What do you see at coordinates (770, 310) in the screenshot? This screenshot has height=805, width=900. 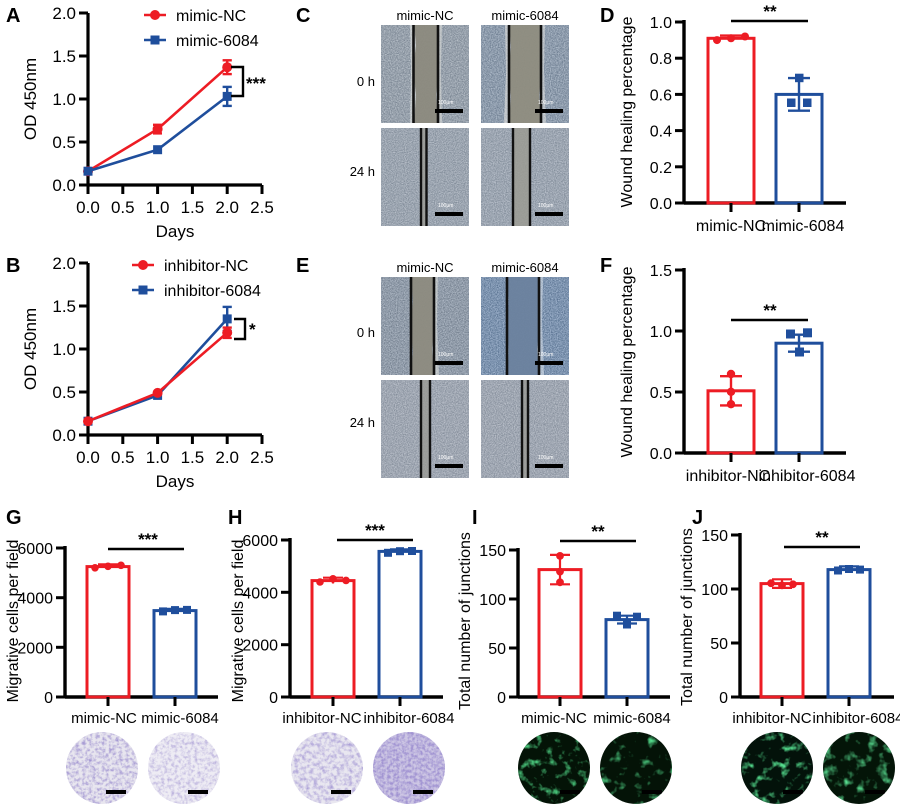 I see `significance-annotation: **` at bounding box center [770, 310].